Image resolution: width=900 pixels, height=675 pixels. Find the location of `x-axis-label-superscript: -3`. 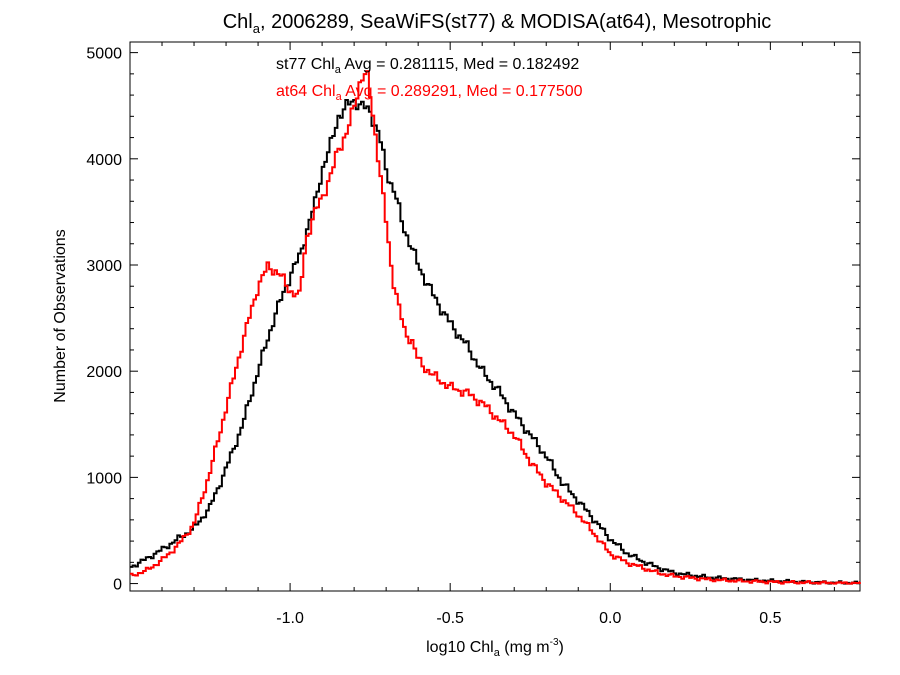

x-axis-label-superscript: -3 is located at coordinates (554, 642).